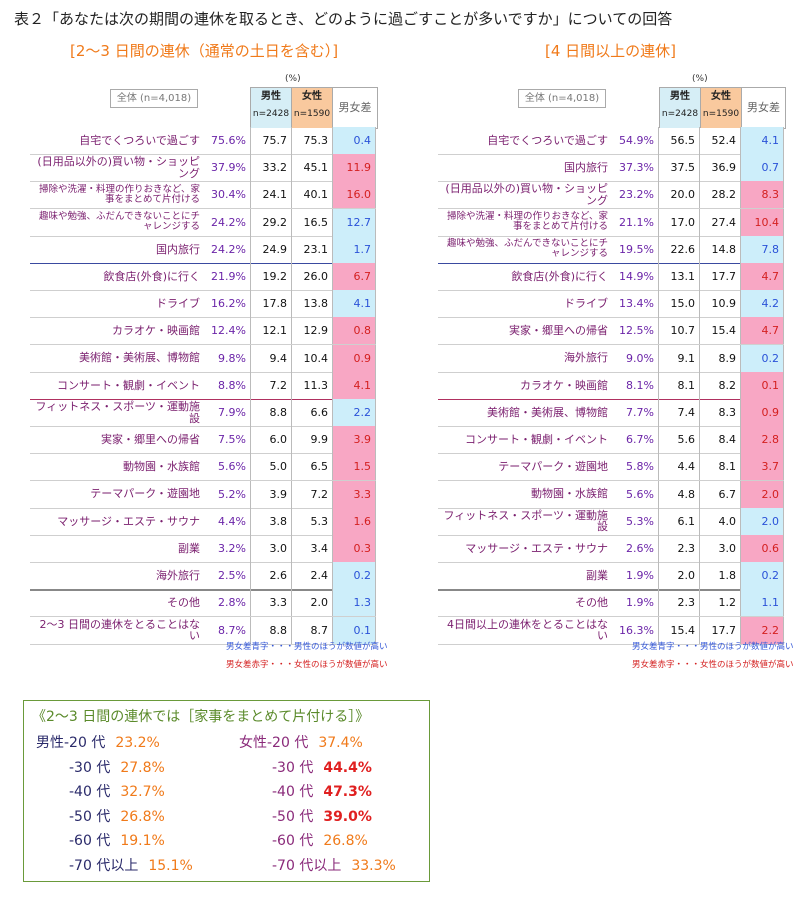  What do you see at coordinates (354, 603) in the screenshot?
I see `row-diff-value: 1.3` at bounding box center [354, 603].